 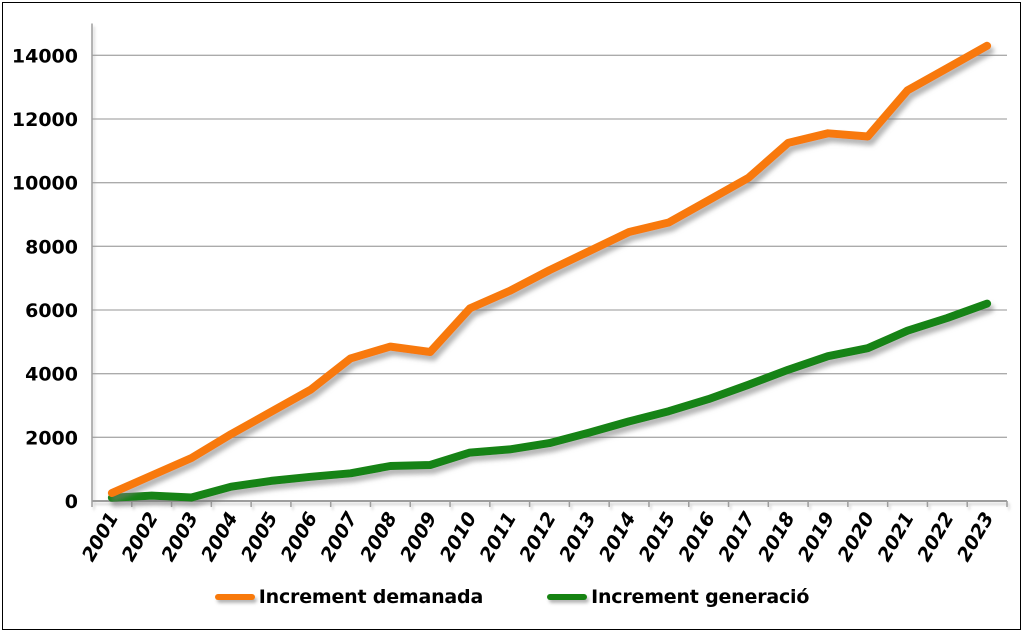 What do you see at coordinates (219, 537) in the screenshot?
I see `x-axis-label: 2004` at bounding box center [219, 537].